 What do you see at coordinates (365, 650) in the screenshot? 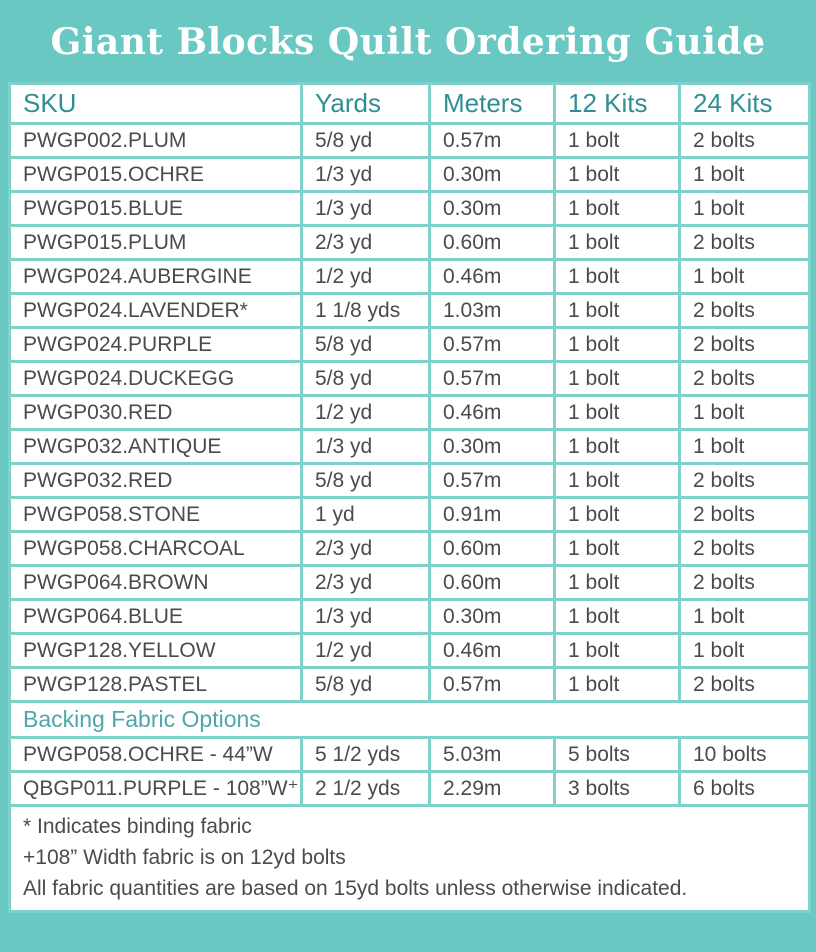
I see `value-cell: 1/2 yd` at bounding box center [365, 650].